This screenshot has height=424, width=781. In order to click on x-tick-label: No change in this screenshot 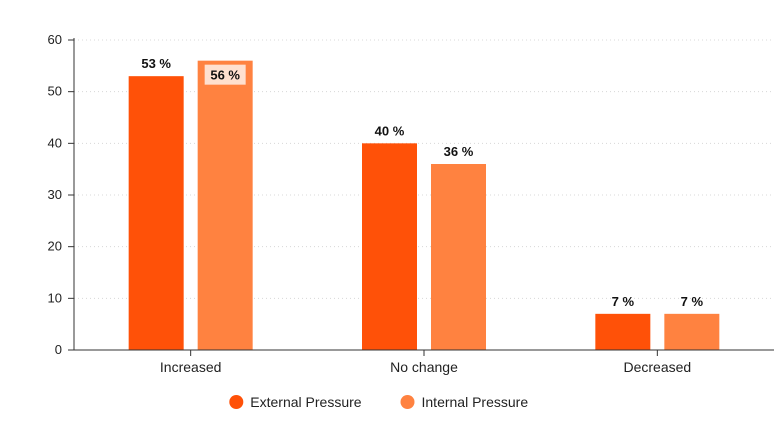, I will do `click(424, 367)`.